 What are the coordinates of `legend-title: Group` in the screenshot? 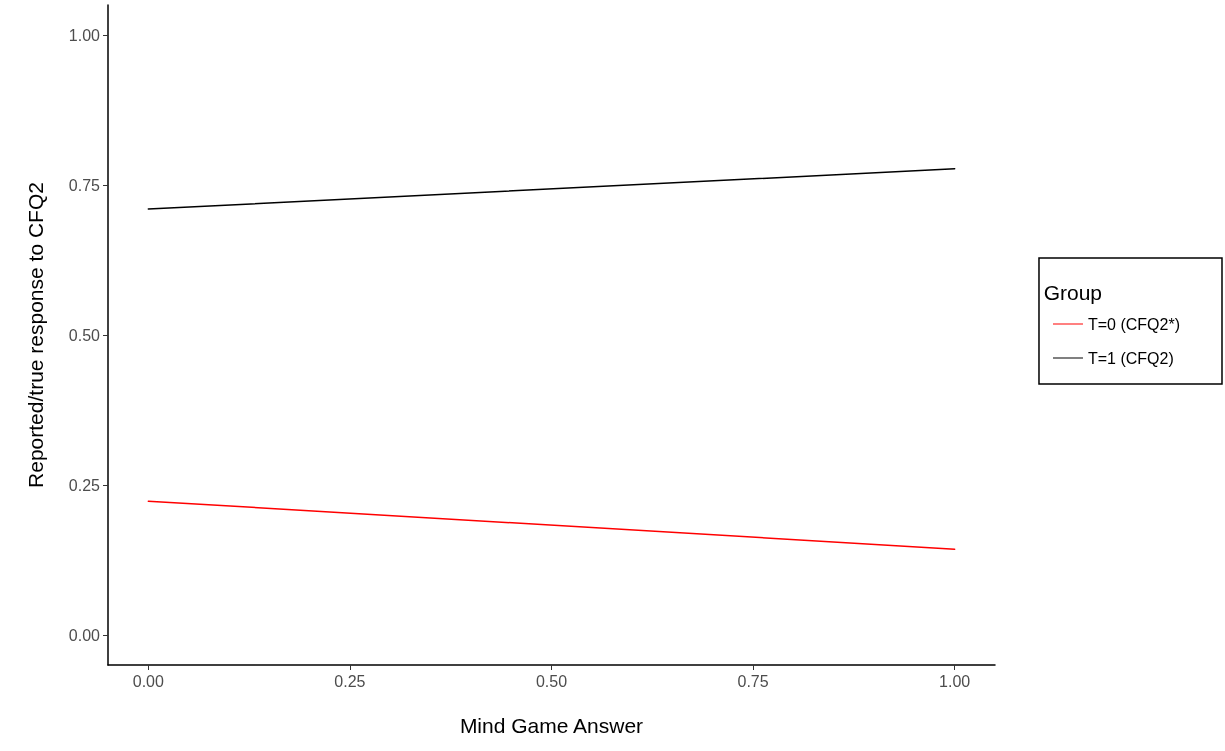 It's located at (1073, 292).